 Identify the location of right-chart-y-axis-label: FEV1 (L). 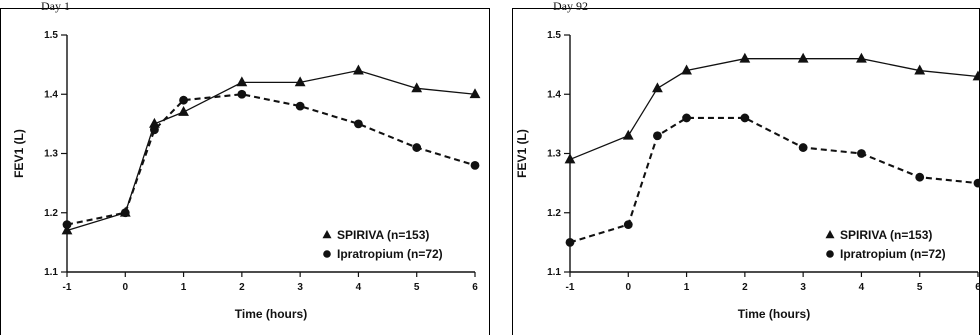
(522, 153).